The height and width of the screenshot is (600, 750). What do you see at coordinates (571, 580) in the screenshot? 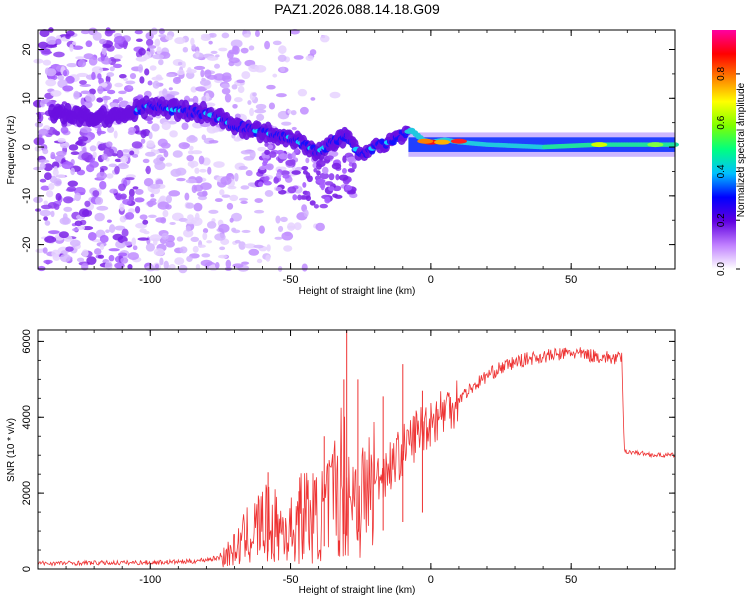
I see `x-tick-label: 50` at bounding box center [571, 580].